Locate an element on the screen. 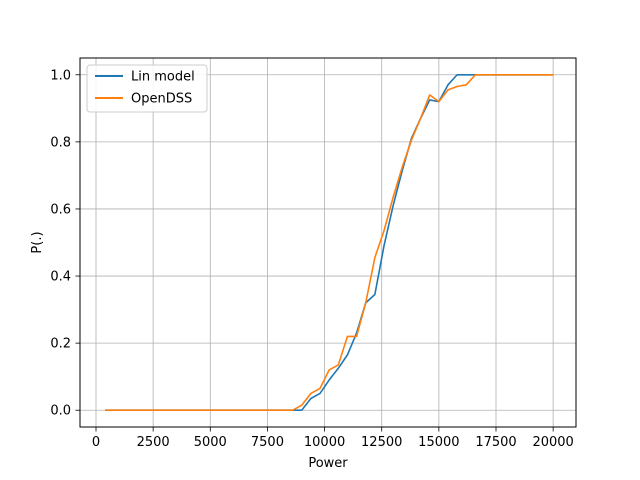 Image resolution: width=640 pixels, height=480 pixels. x-axis-label: Power is located at coordinates (328, 463).